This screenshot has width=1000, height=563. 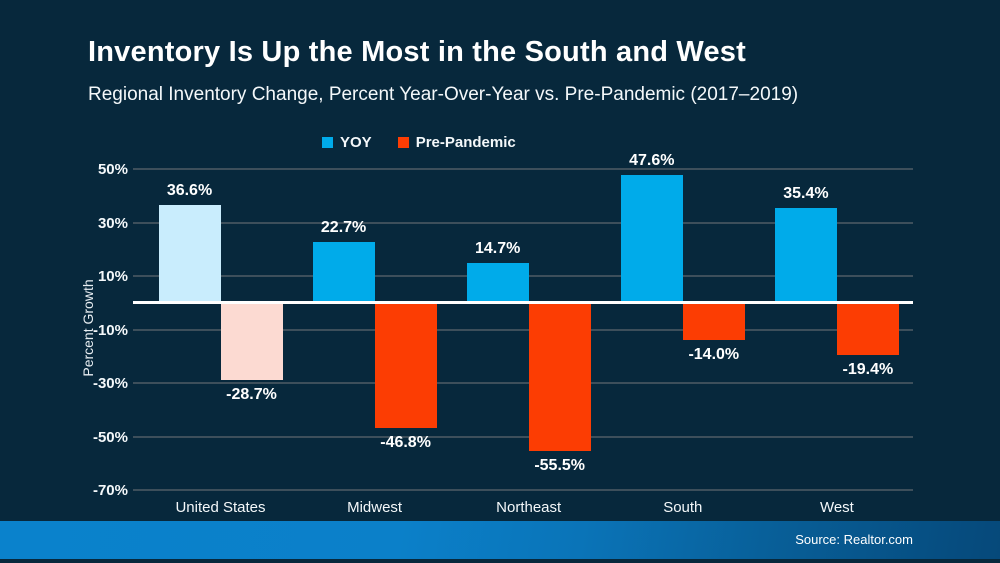 I want to click on bar-pre-pandemic-west, so click(x=867, y=328).